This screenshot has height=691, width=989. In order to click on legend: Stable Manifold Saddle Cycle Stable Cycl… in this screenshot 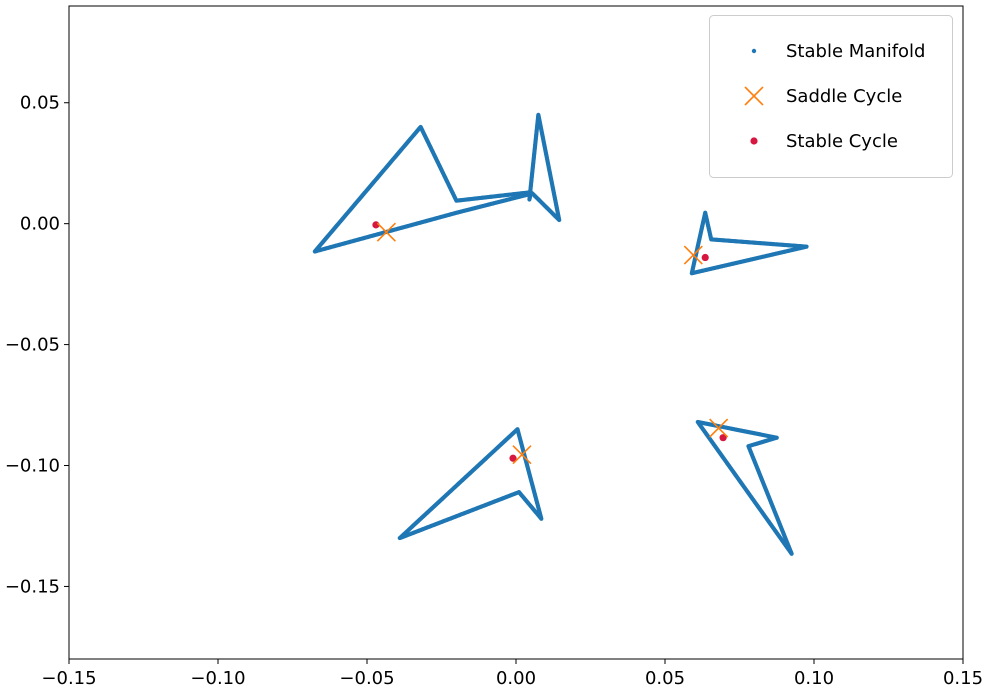, I will do `click(831, 96)`.